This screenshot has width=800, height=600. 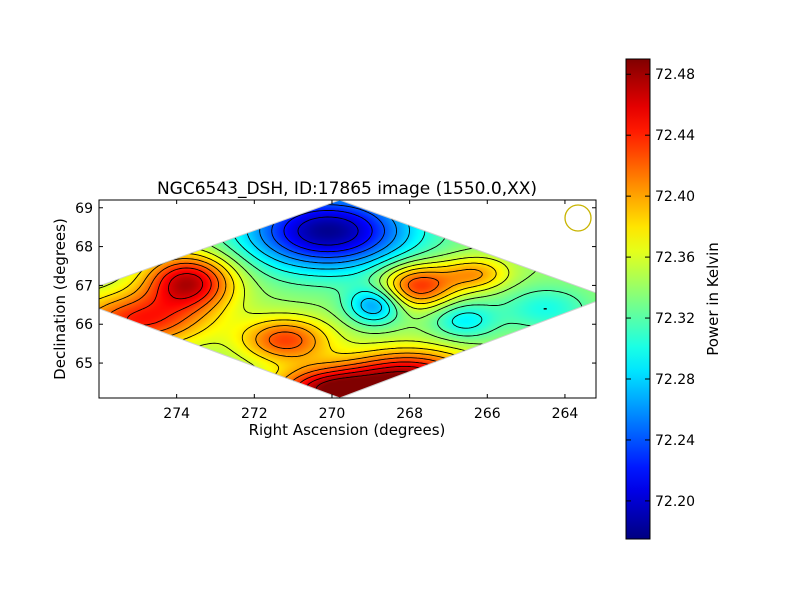 What do you see at coordinates (675, 441) in the screenshot?
I see `colorbar-tick-label: 72.24` at bounding box center [675, 441].